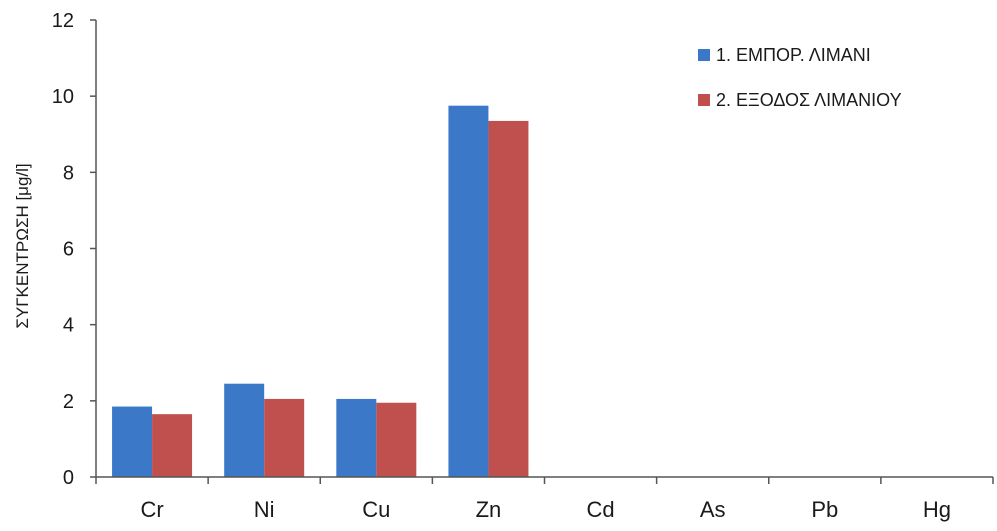 This screenshot has height=531, width=997. I want to click on y-tick-label-2: 2, so click(68, 402).